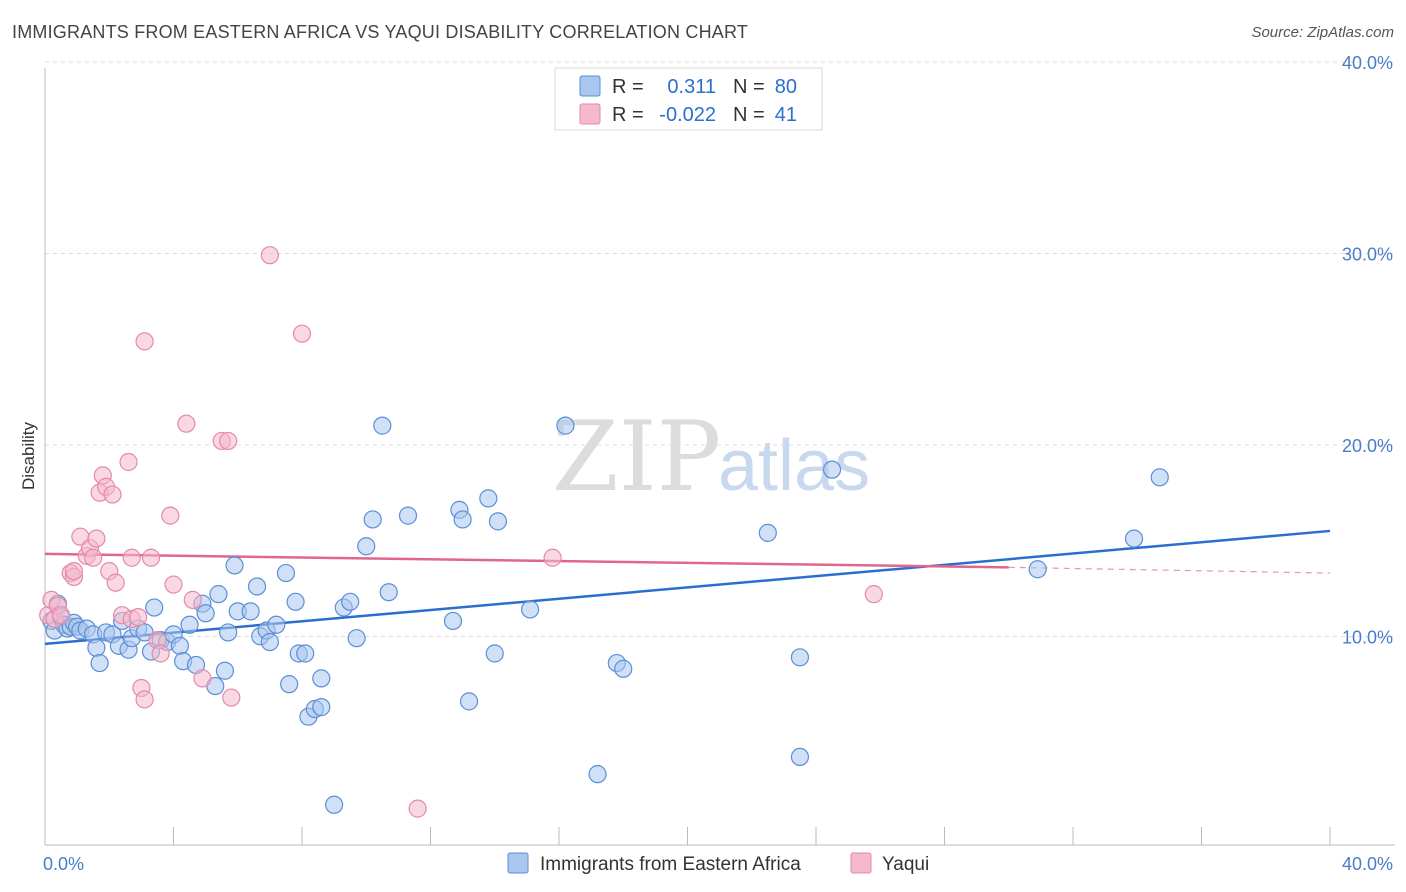 The image size is (1406, 892). Describe the element at coordinates (905, 864) in the screenshot. I see `bottom-legend-label-pink: Yaqui` at that location.